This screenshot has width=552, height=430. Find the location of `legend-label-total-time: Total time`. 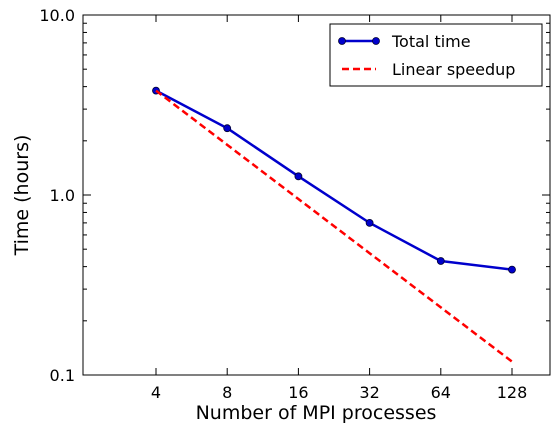

legend-label-total-time: Total time is located at coordinates (431, 41).